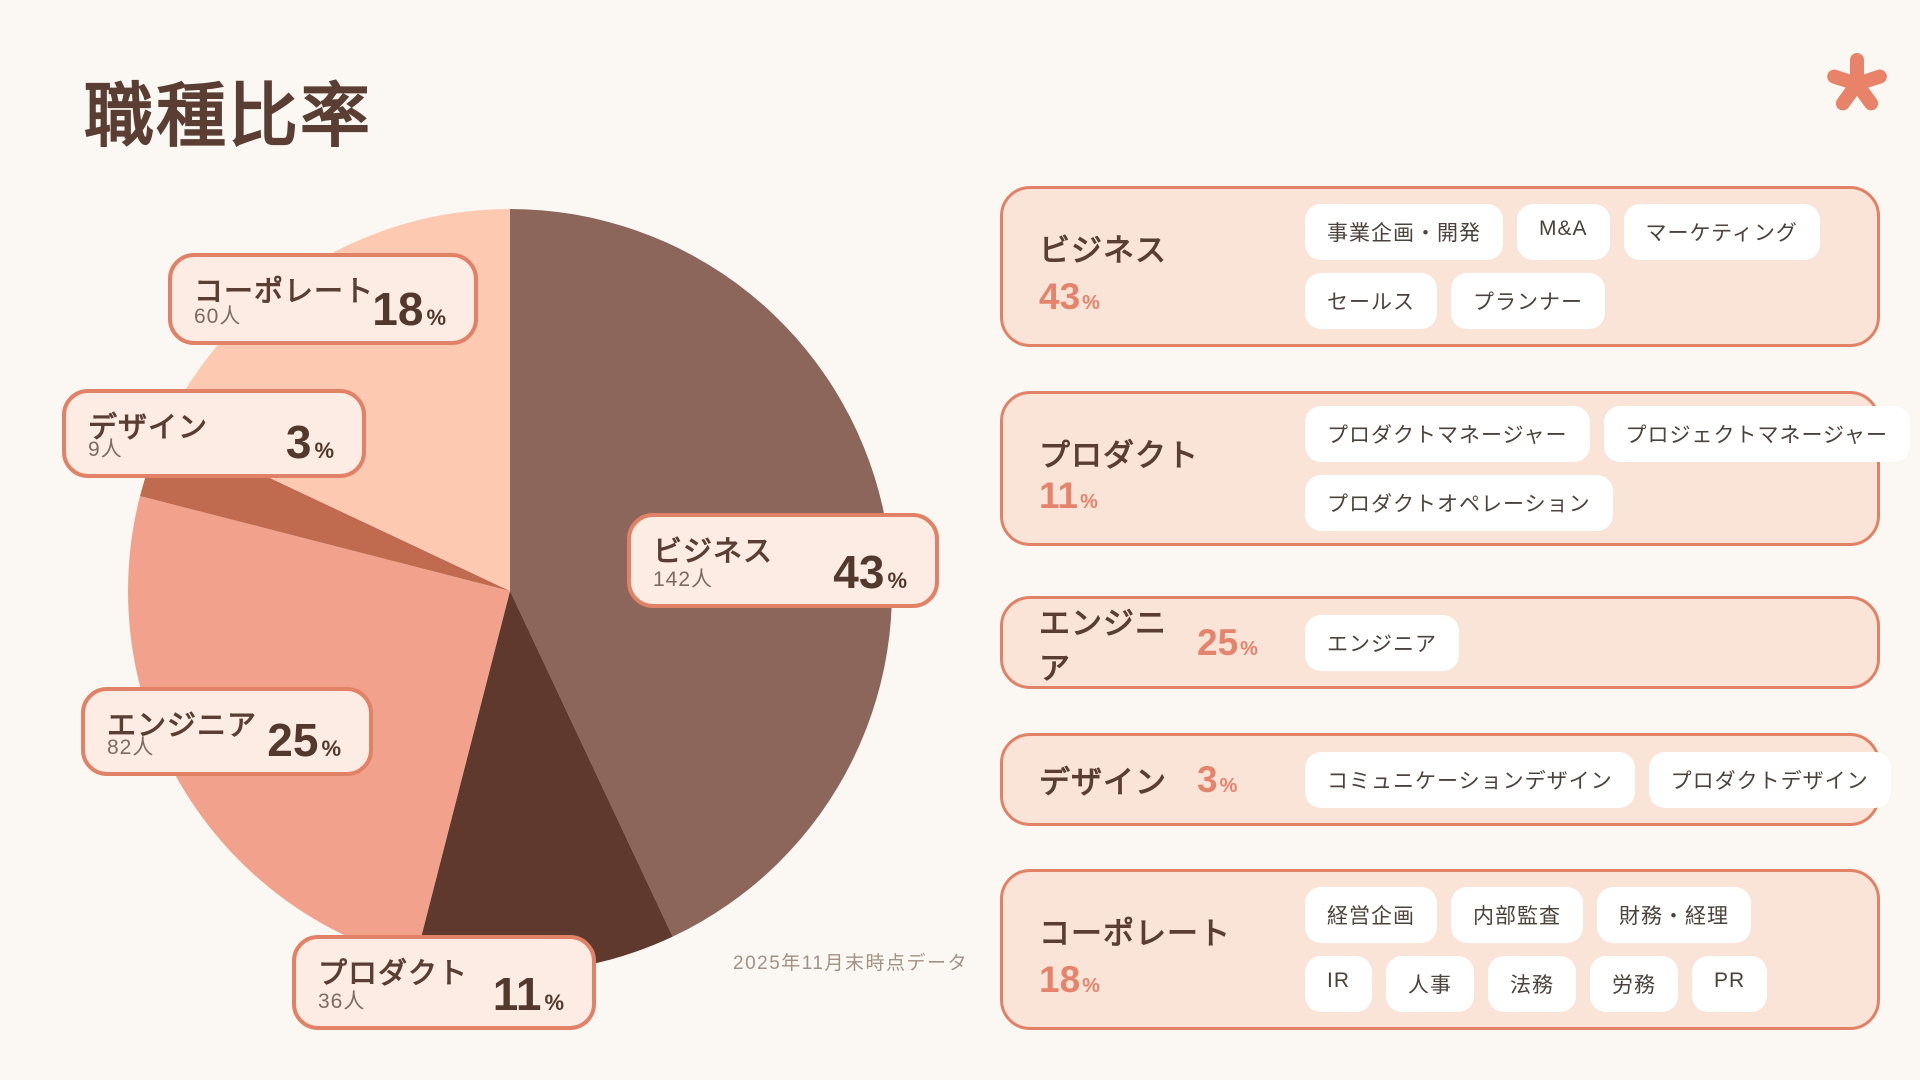  Describe the element at coordinates (1447, 434) in the screenshot. I see `tag-pill: プロダクトマネージャー` at that location.